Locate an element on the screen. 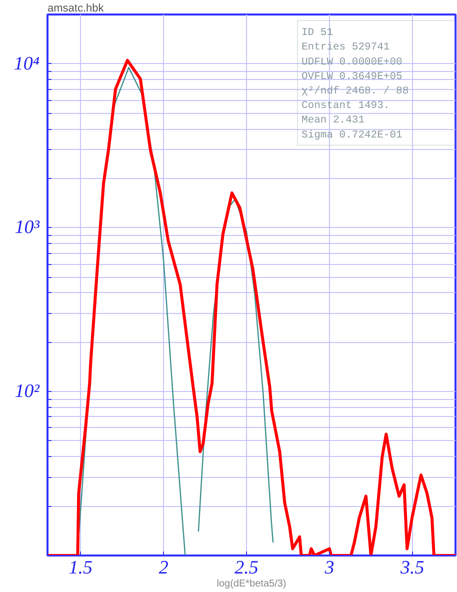 This screenshot has height=592, width=457. annotation: ID 51 is located at coordinates (318, 33).